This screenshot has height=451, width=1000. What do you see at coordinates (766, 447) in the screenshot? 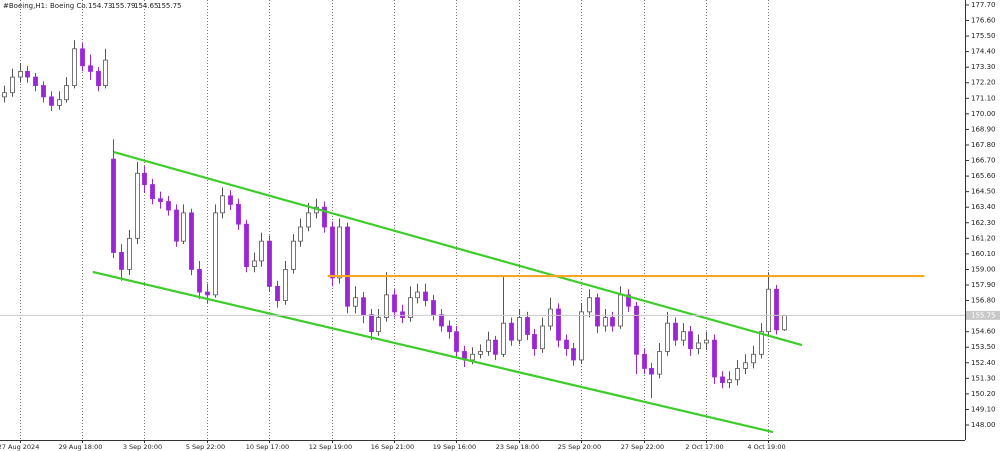
I see `x-tick-label: 4 Oct 19:00` at bounding box center [766, 447].